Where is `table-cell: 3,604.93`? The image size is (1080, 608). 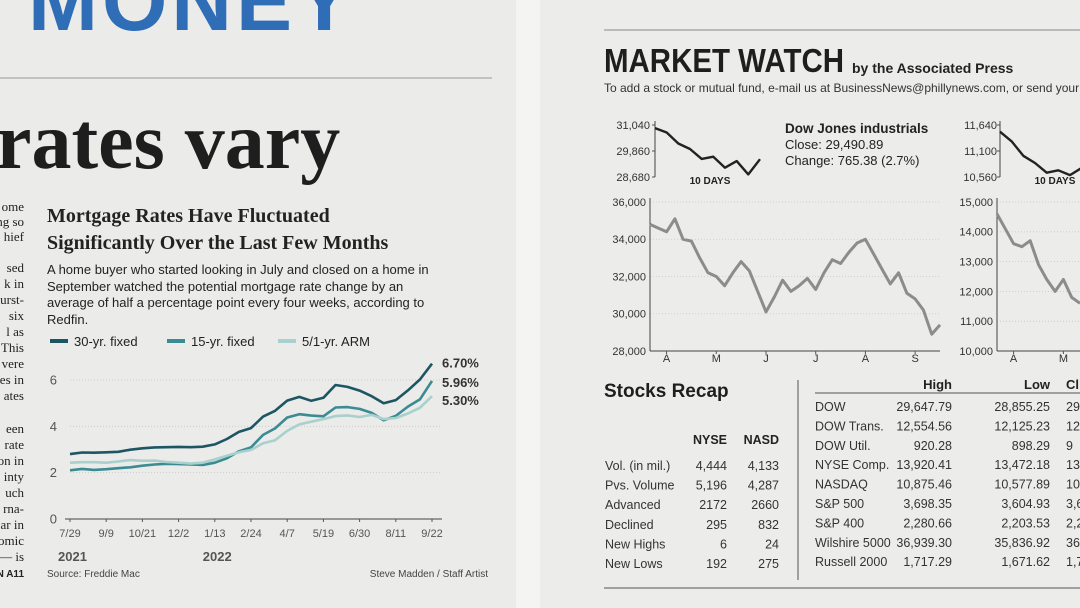
table-cell: 3,604.93 is located at coordinates (1025, 504).